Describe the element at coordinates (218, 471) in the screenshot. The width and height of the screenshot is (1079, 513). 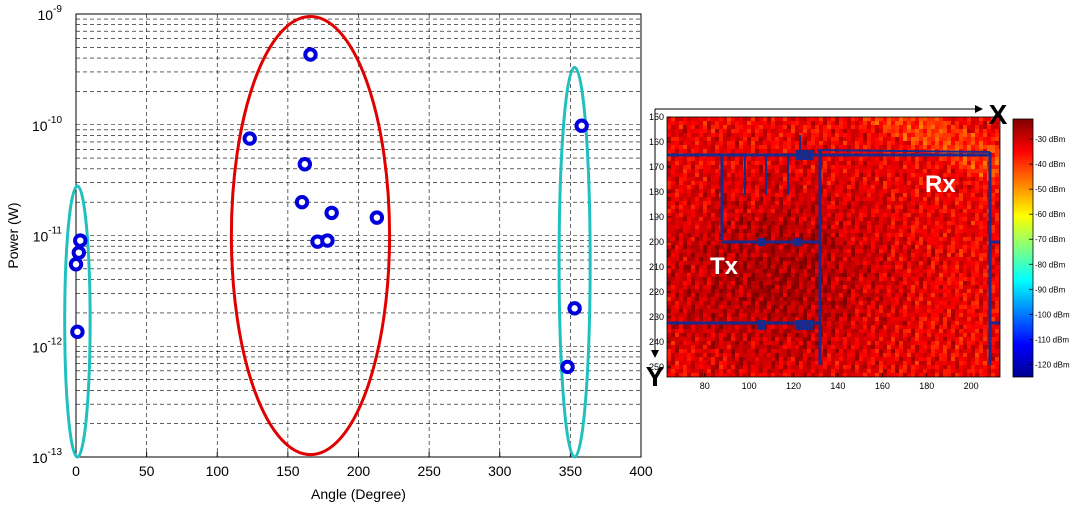
I see `x-tick-label: 100` at that location.